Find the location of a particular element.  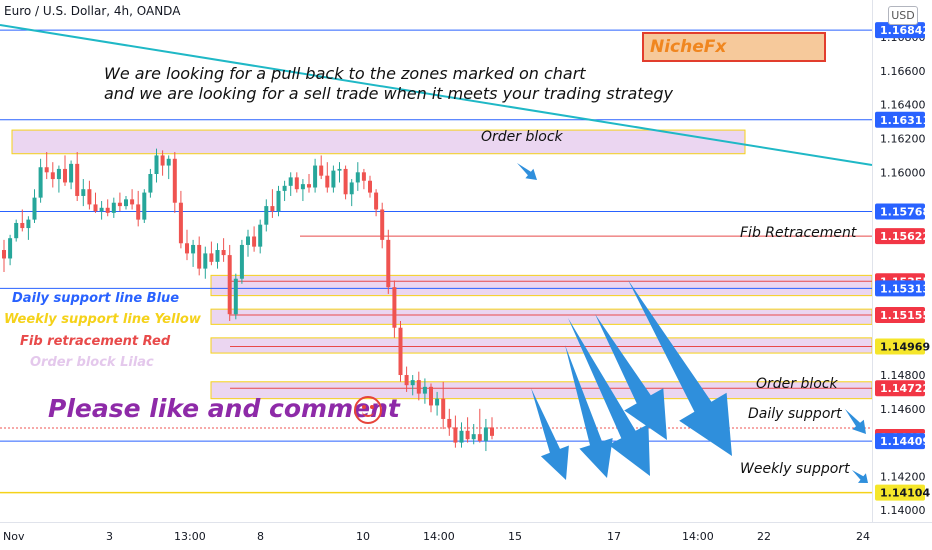

arrow-down-icon is located at coordinates (860, 476).